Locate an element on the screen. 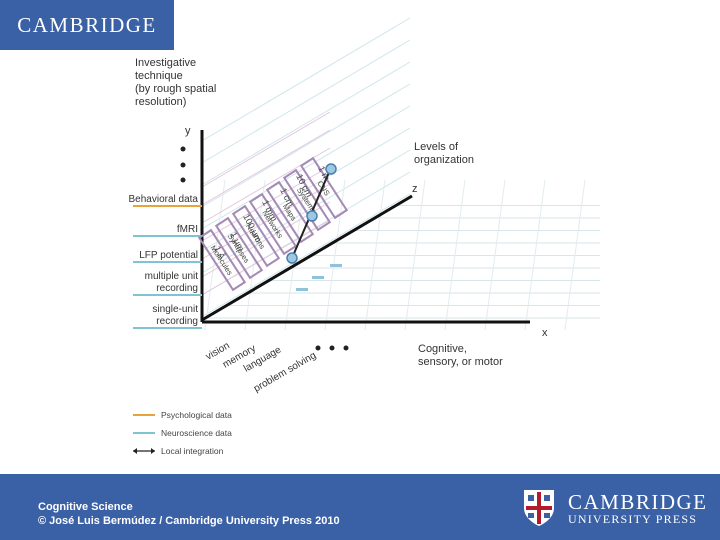  press-logo-sub: UNIVERSITY PRESS is located at coordinates (633, 519).